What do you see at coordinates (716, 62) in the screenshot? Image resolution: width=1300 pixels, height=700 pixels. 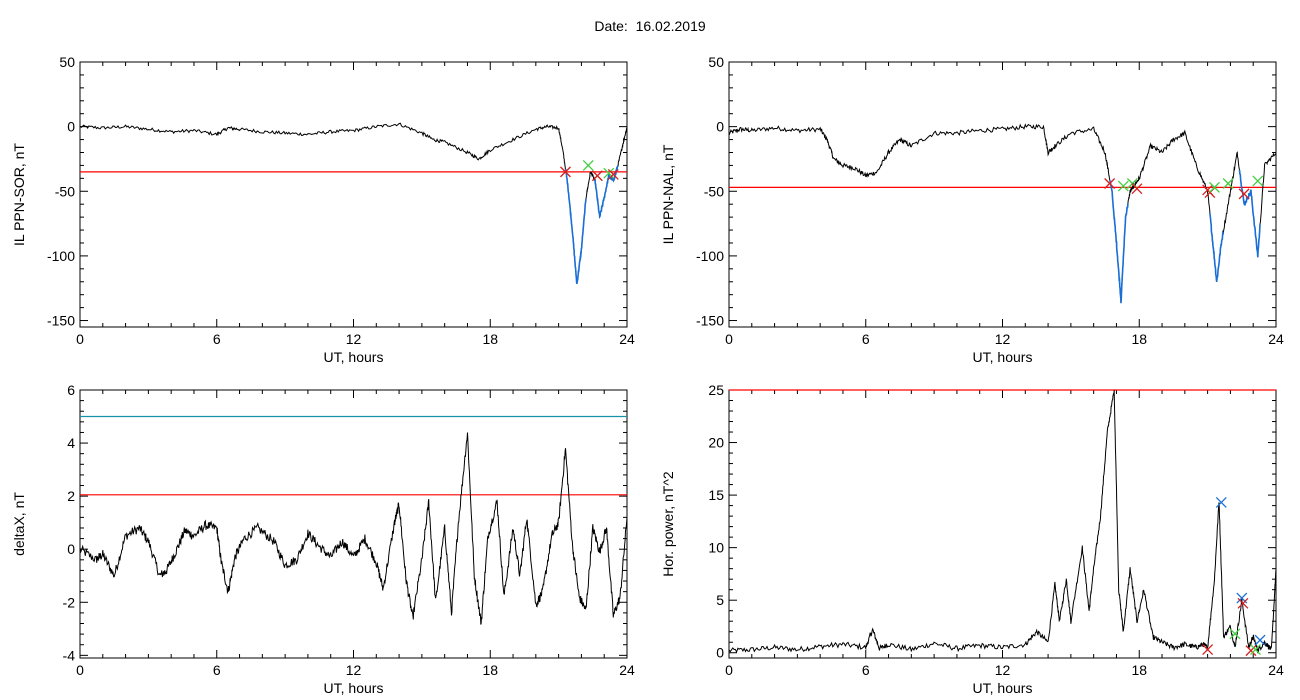 I see `y-tick-label: 50` at bounding box center [716, 62].